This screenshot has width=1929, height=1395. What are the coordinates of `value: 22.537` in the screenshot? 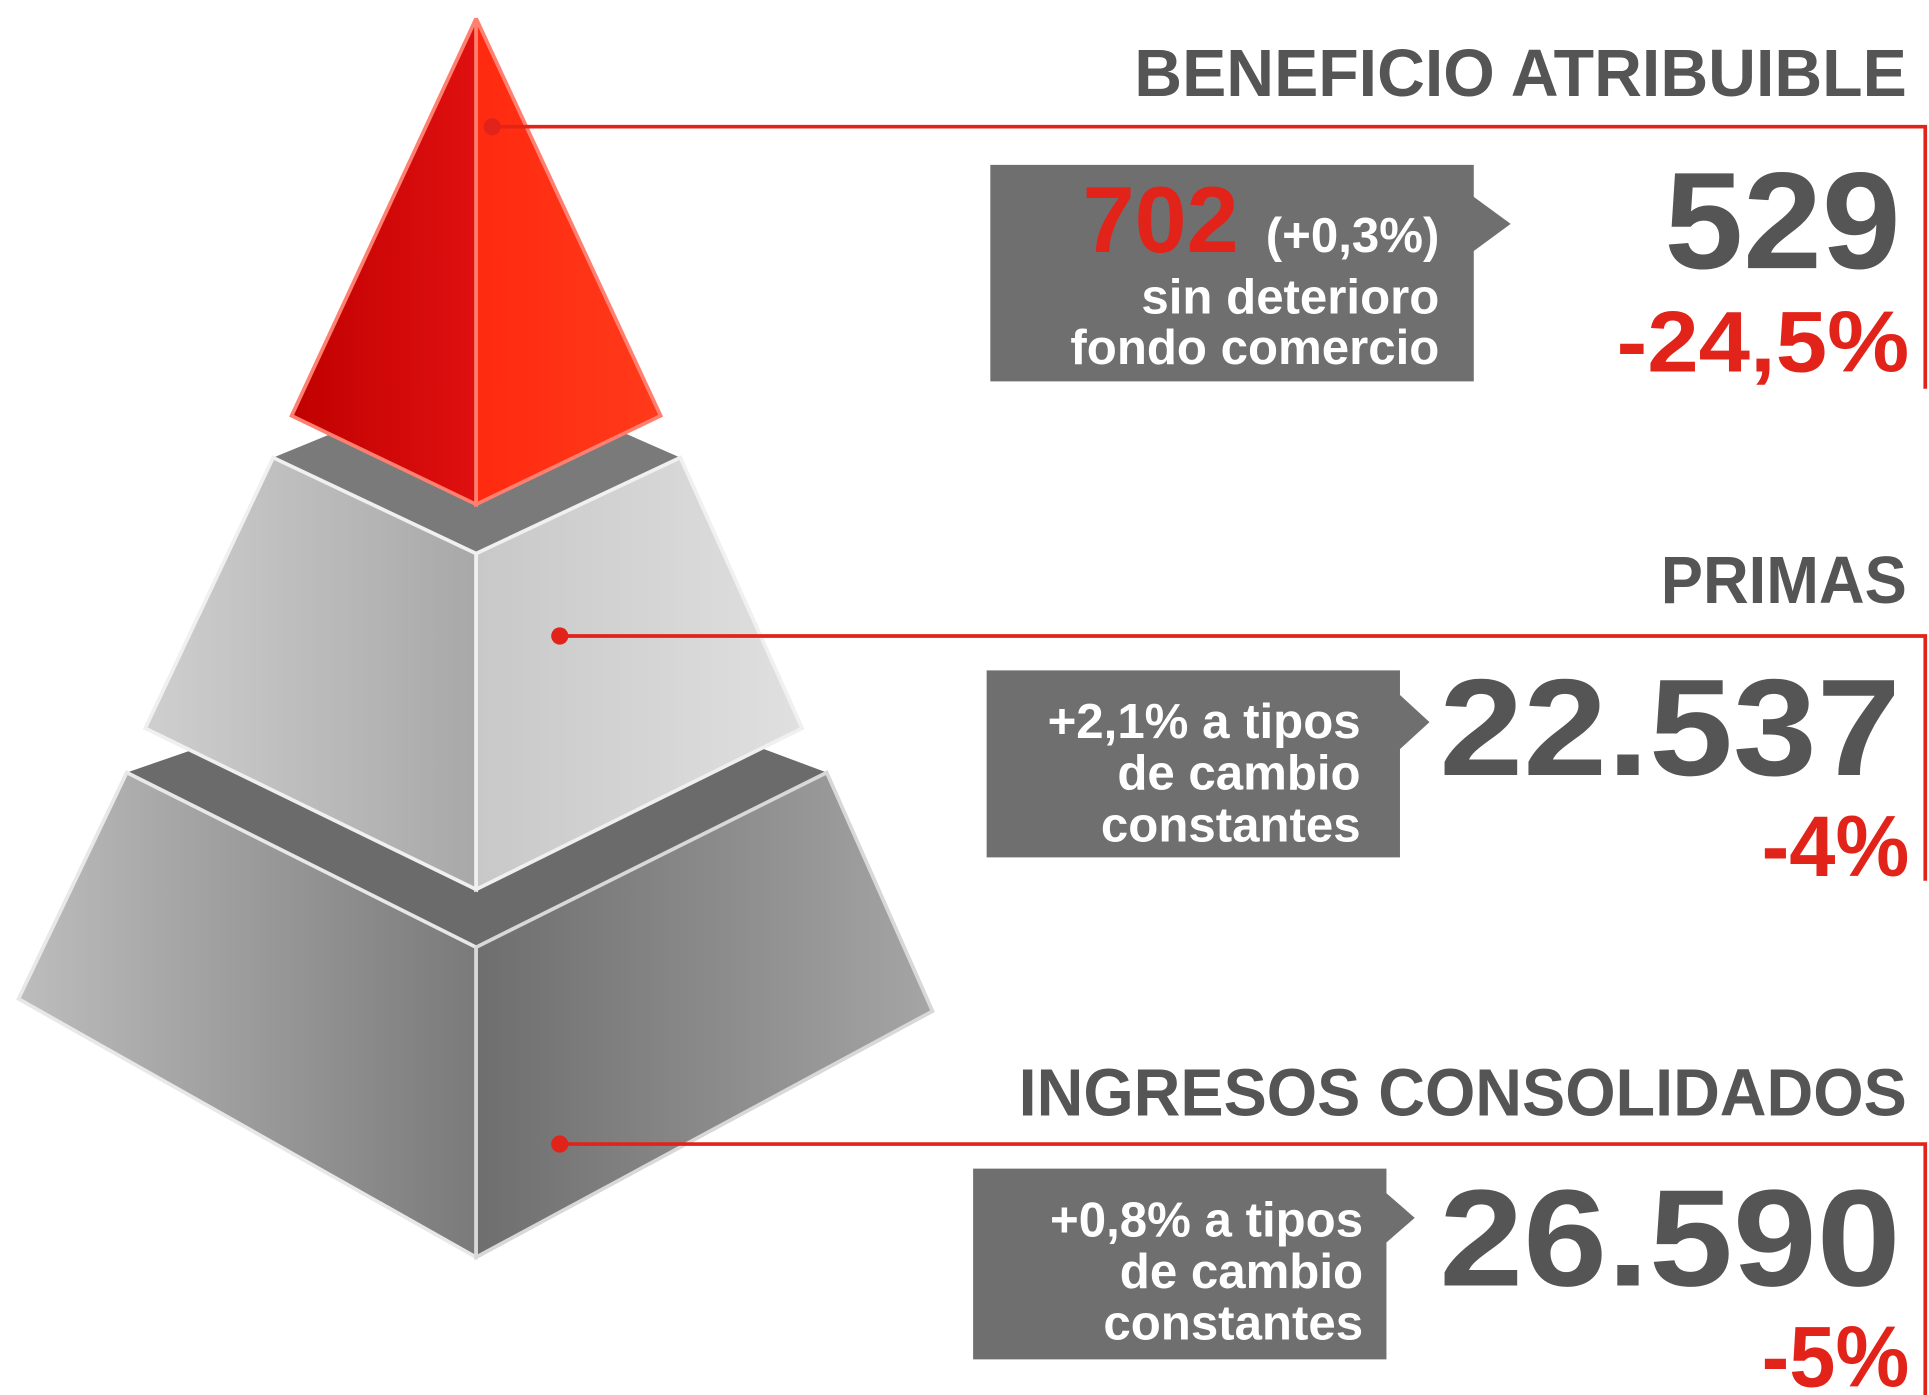 It's located at (1669, 728).